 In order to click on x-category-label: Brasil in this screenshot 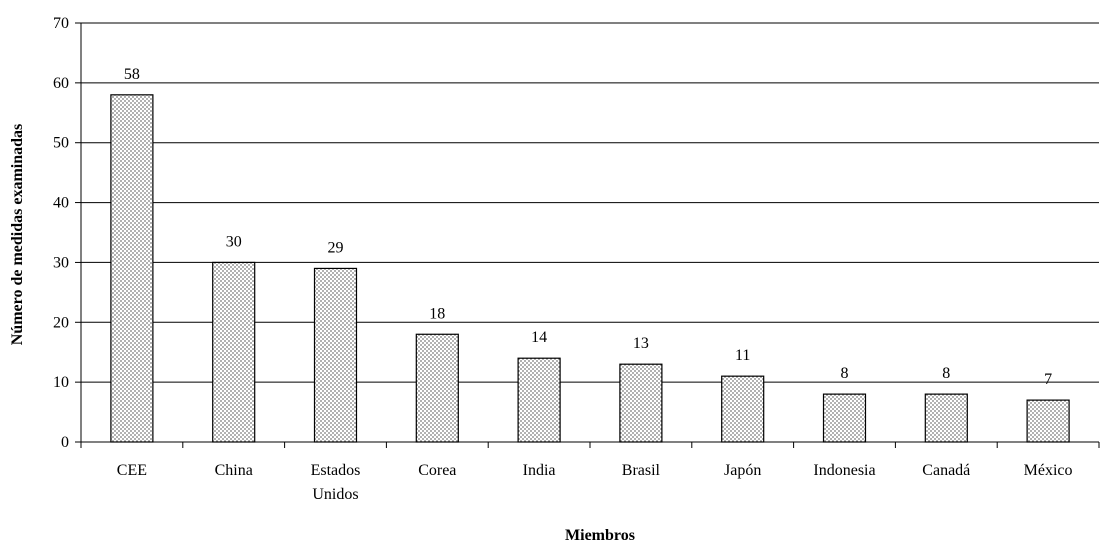, I will do `click(641, 470)`.